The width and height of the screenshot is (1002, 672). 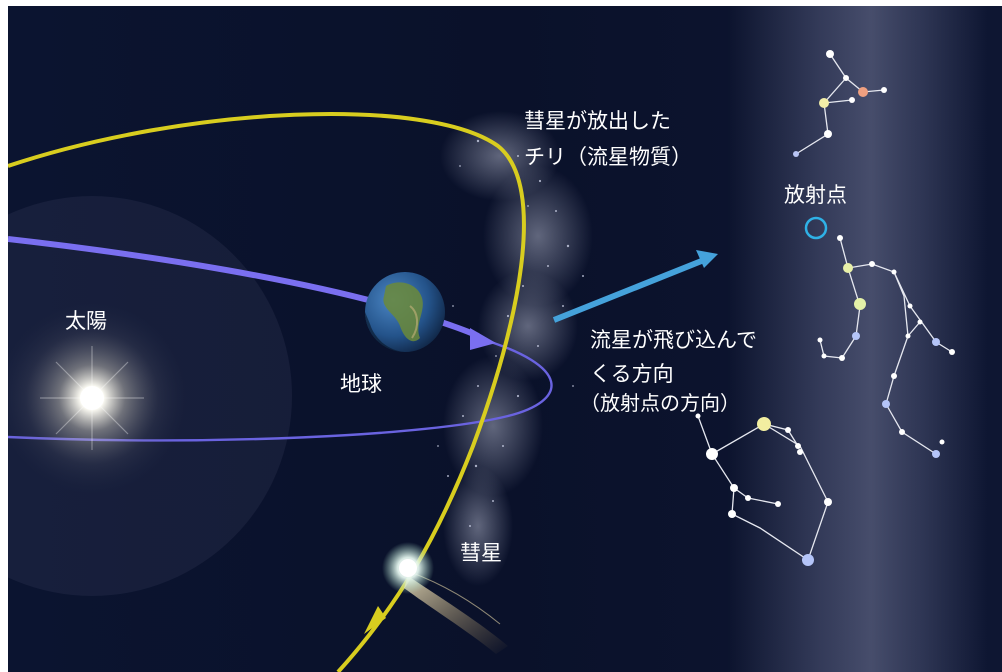 What do you see at coordinates (481, 553) in the screenshot?
I see `comet-label: 彗星` at bounding box center [481, 553].